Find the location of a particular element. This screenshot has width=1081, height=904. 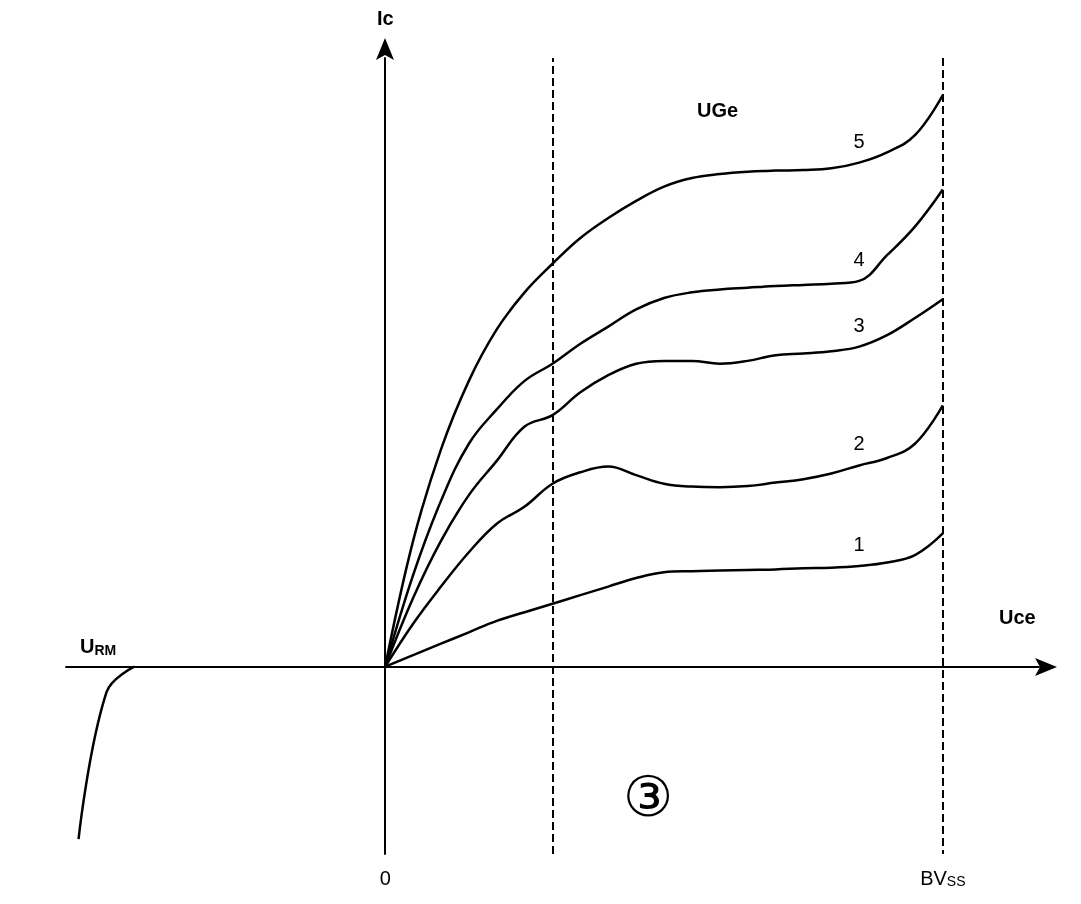

series-label: 4 is located at coordinates (859, 258).